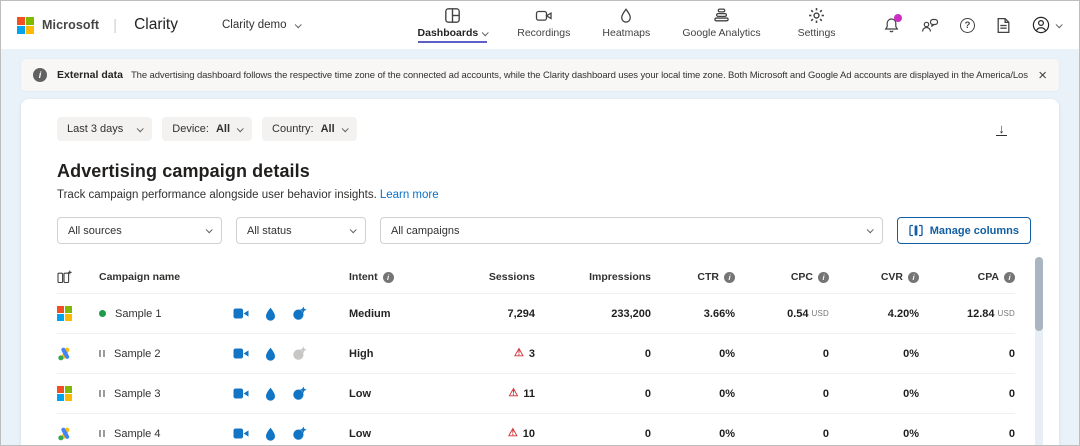  What do you see at coordinates (105, 129) in the screenshot?
I see `date-range-filter: Last 3 days` at bounding box center [105, 129].